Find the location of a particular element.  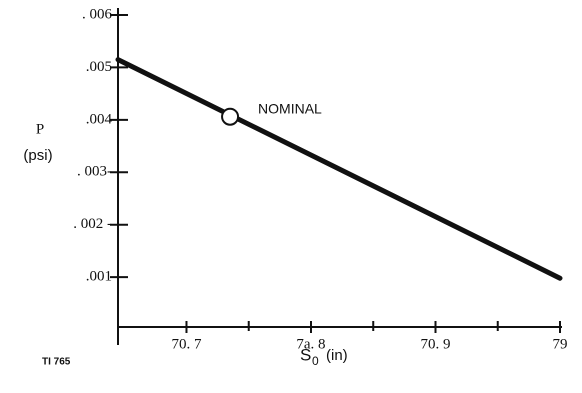

y-tick-label: .005 is located at coordinates (99, 67).